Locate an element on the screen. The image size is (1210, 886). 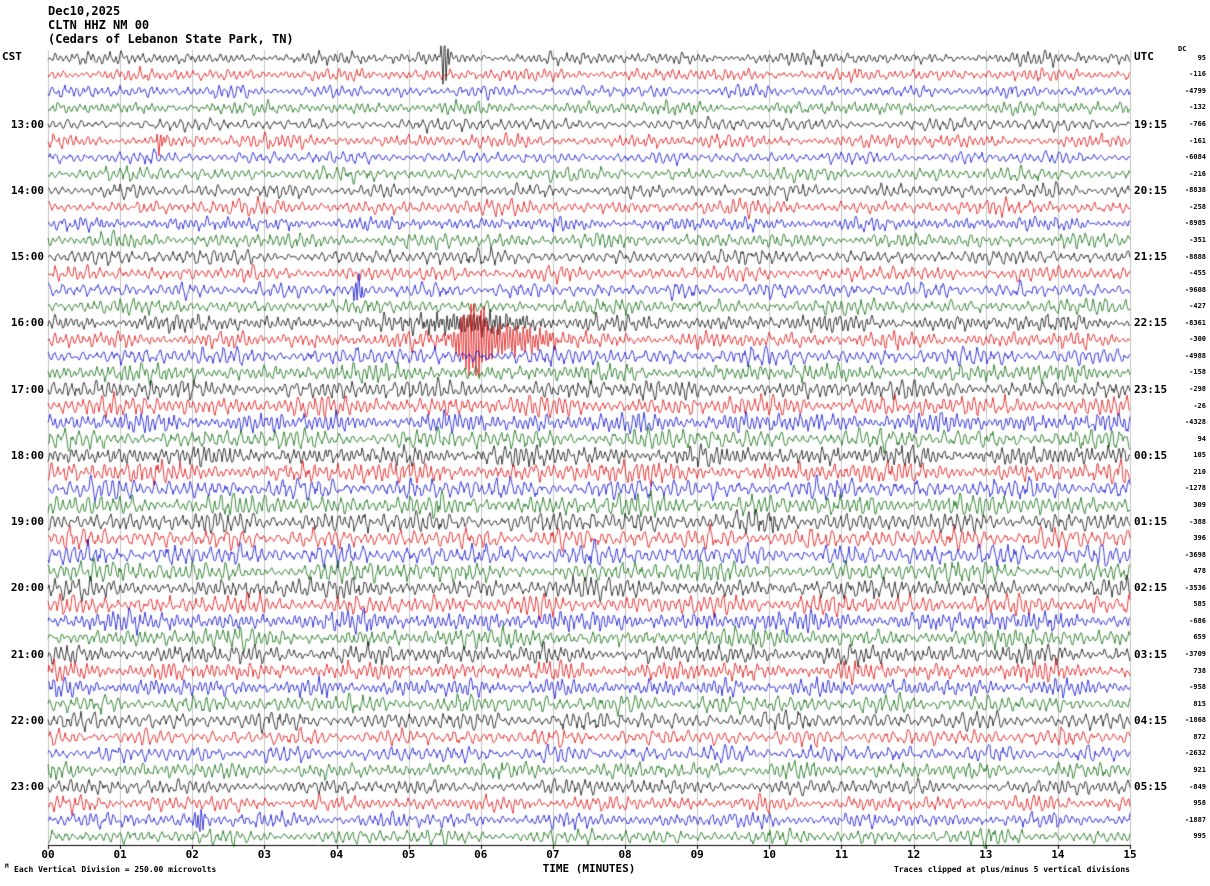
dc-value: -1887 is located at coordinates (1195, 819).